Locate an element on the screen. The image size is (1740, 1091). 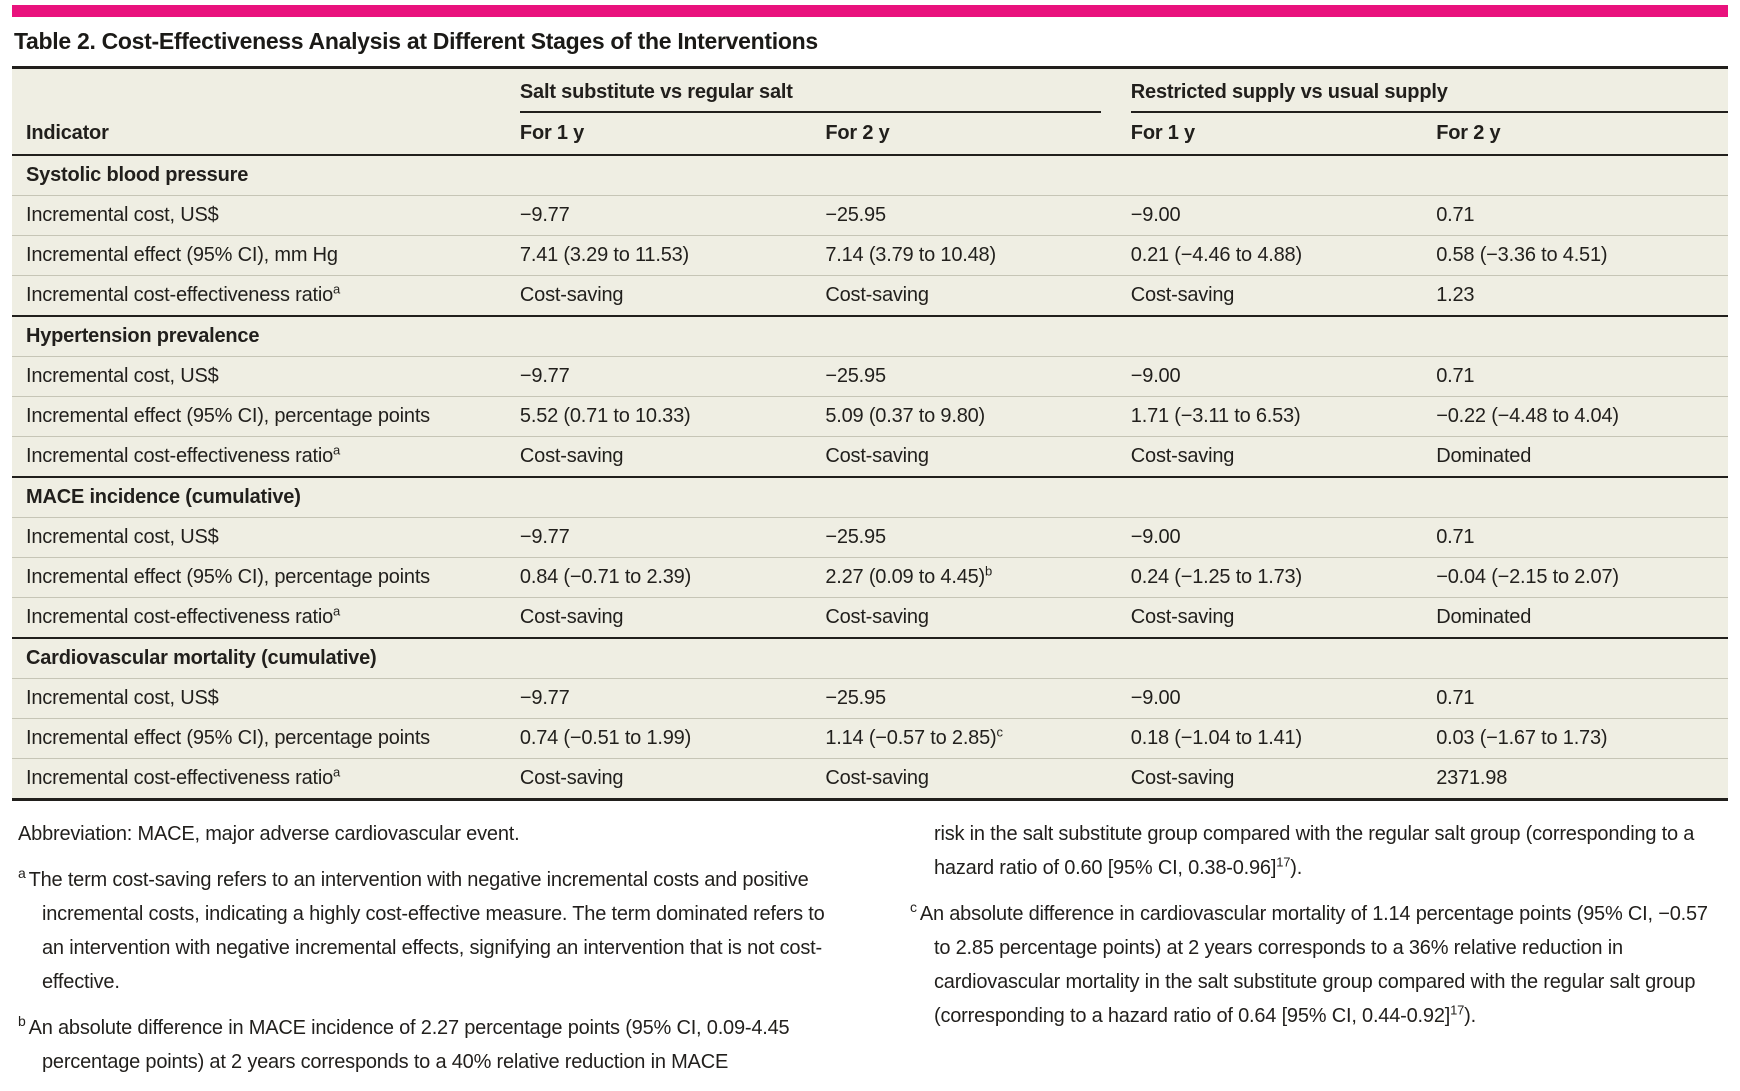
group-header-spacer is located at coordinates (266, 91).